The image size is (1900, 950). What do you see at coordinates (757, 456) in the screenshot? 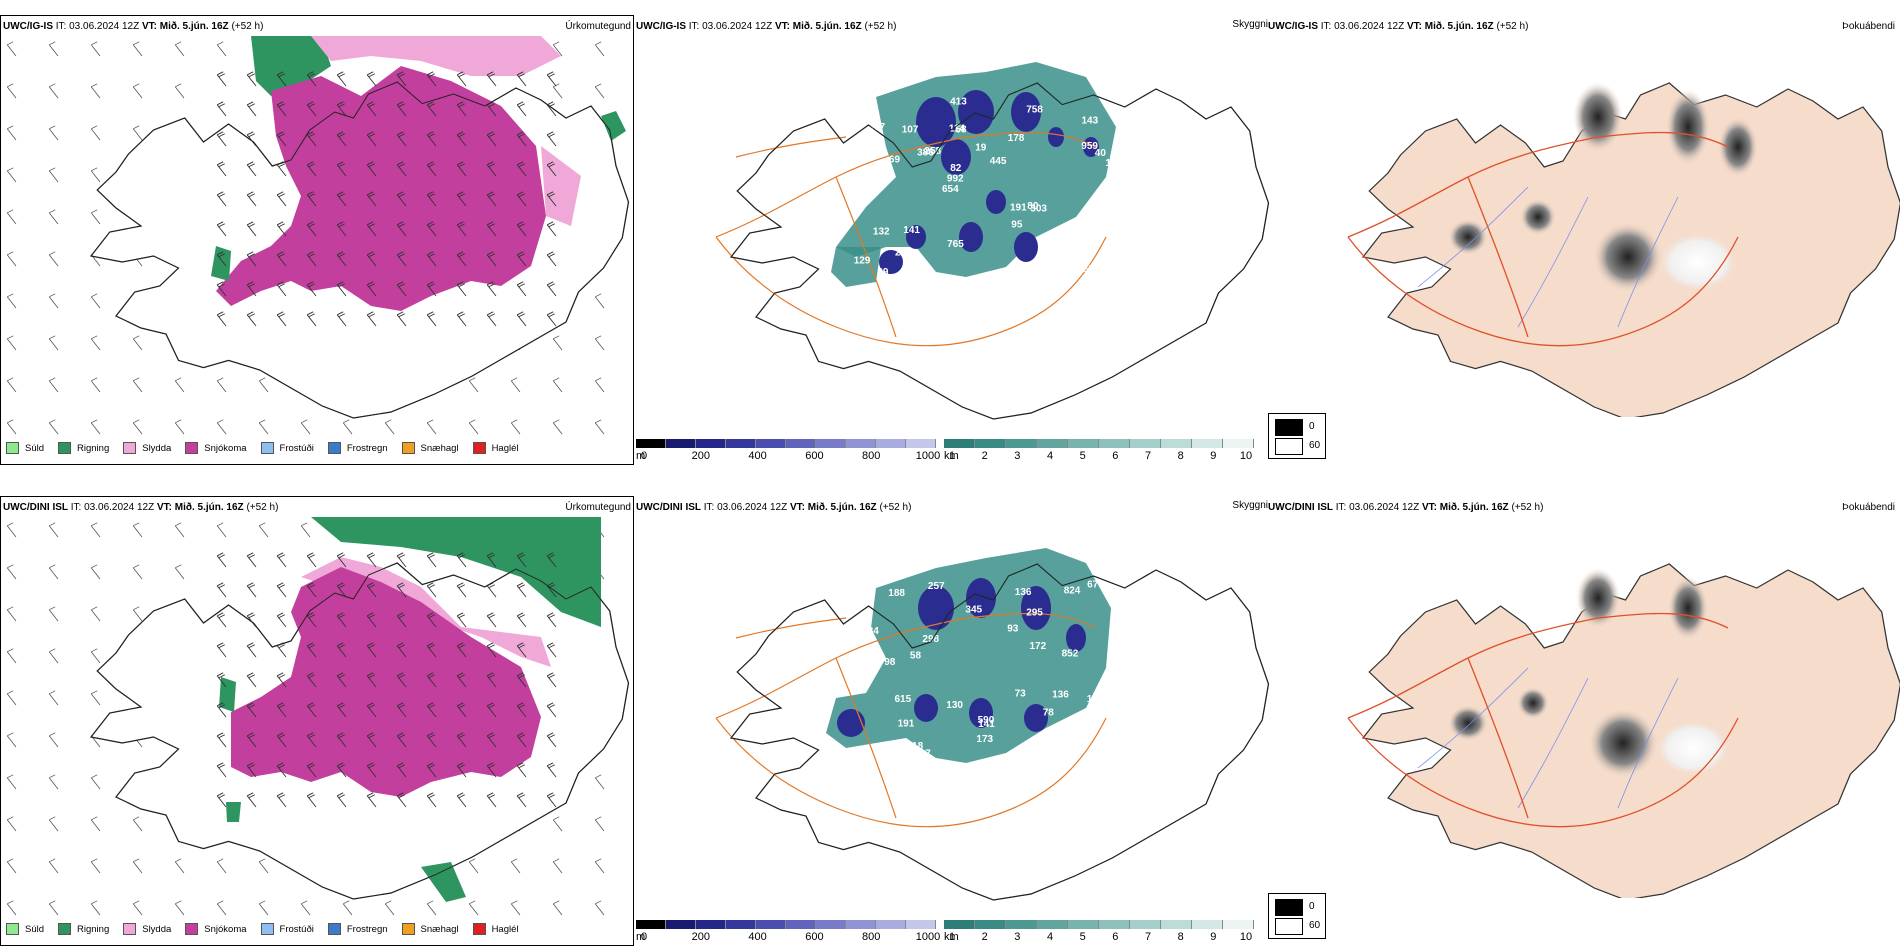
I see `colorbar-tick: 400` at bounding box center [757, 456].